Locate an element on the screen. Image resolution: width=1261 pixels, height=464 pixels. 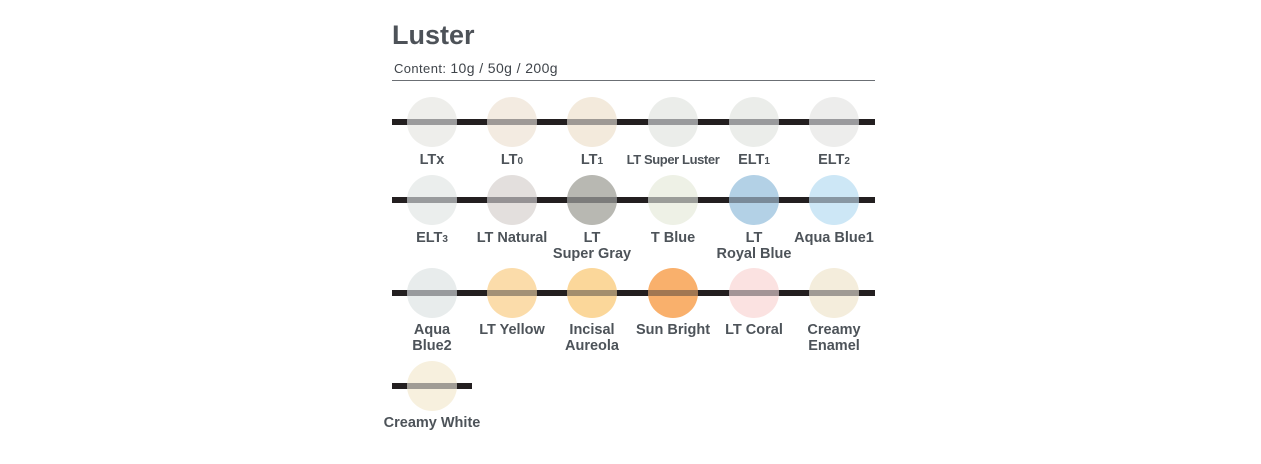
shade-name: LT Coral is located at coordinates (754, 330).